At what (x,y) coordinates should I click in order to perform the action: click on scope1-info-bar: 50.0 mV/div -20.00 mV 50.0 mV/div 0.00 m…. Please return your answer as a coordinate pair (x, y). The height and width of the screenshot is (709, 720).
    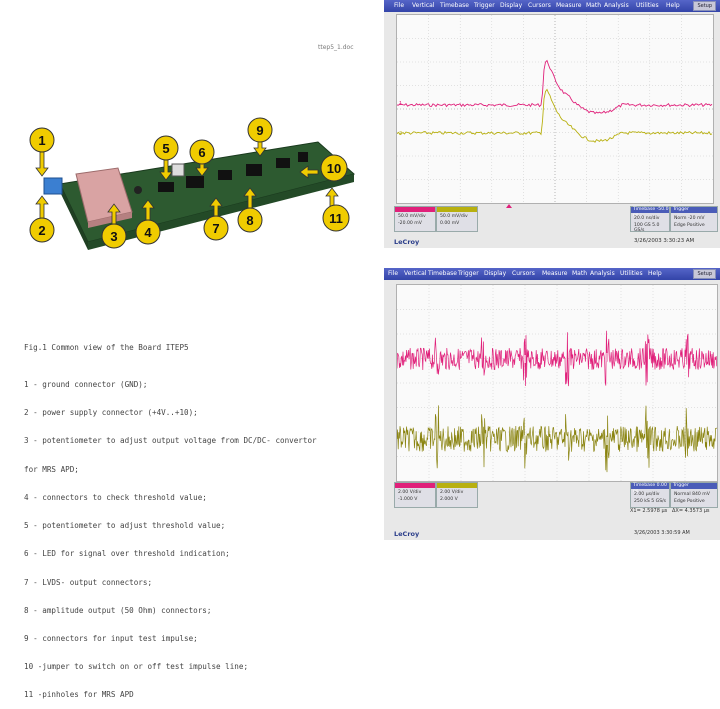
    Looking at the image, I should click on (557, 219).